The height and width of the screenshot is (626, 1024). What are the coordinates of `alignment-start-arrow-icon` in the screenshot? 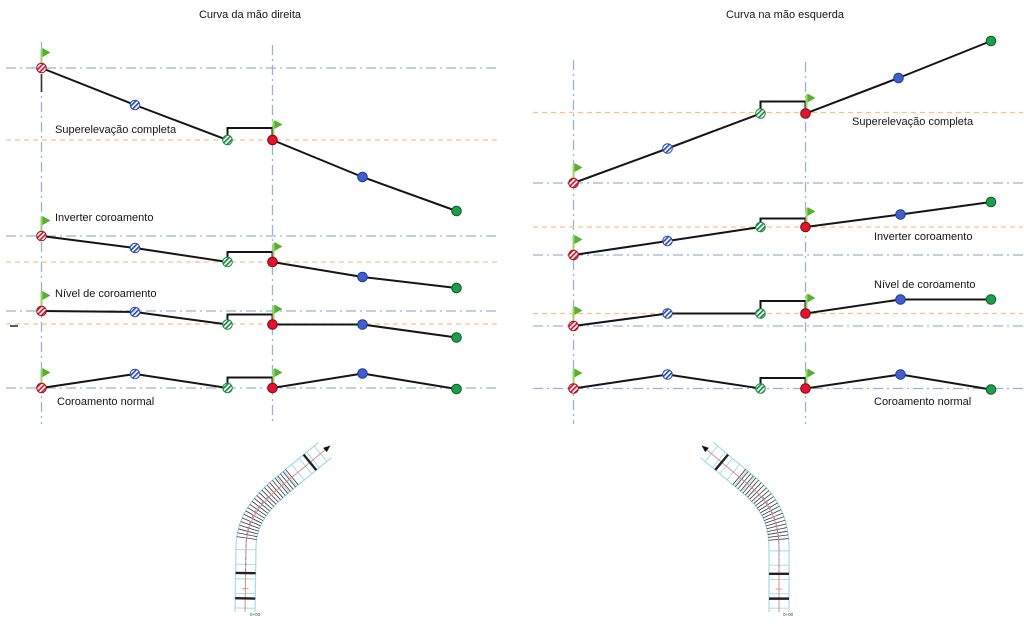 It's located at (705, 449).